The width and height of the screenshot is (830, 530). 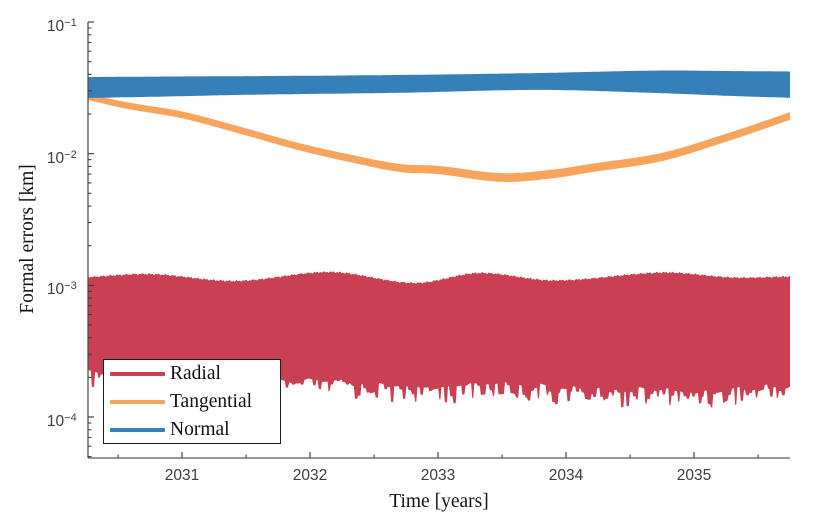 What do you see at coordinates (566, 475) in the screenshot?
I see `x-tick-label: 2034` at bounding box center [566, 475].